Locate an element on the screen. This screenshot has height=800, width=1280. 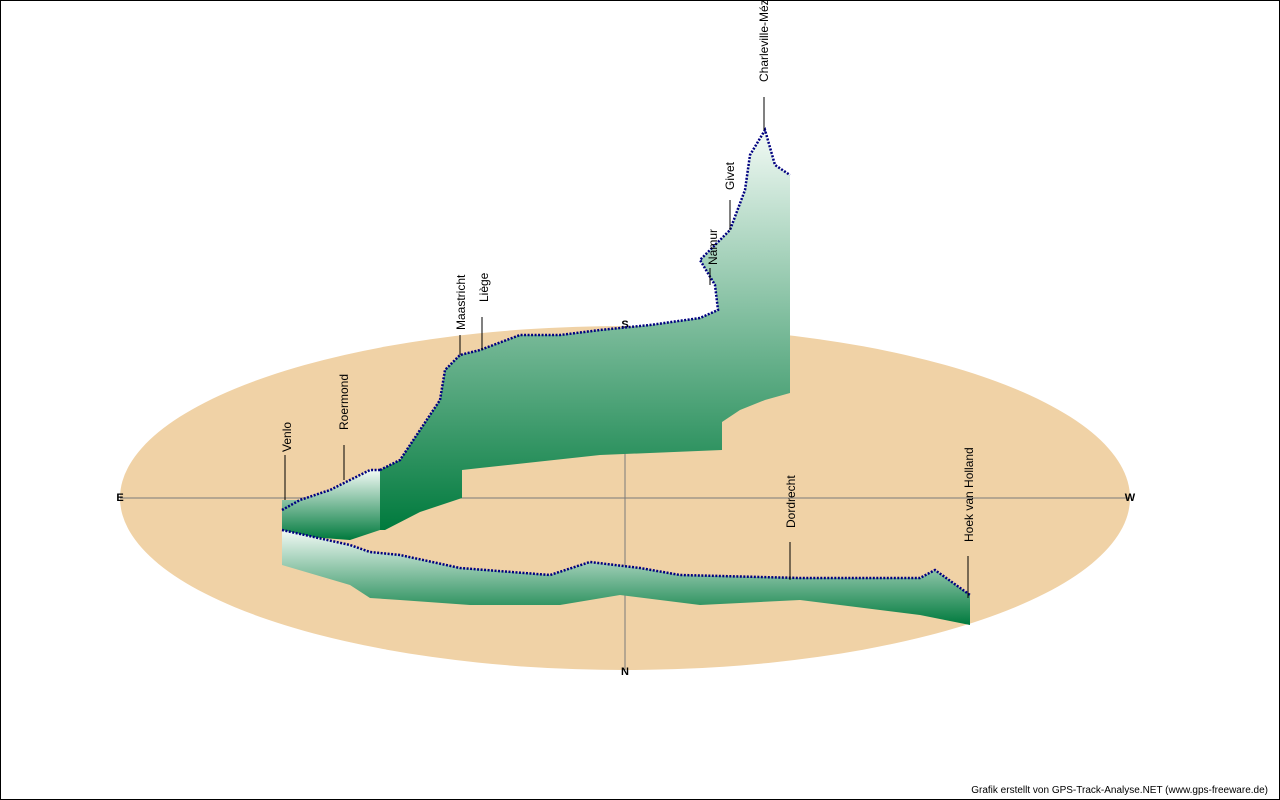
track-wall-front is located at coordinates (626, 577).